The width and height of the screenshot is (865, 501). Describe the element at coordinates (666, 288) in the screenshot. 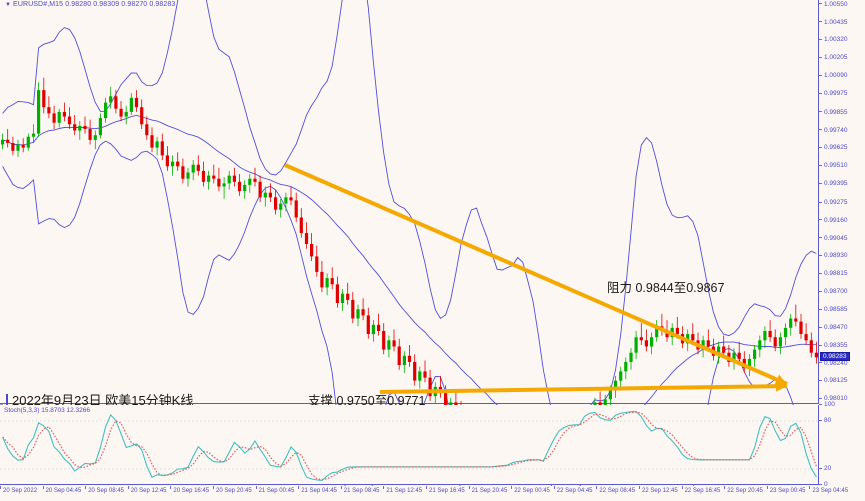

I see `annotation-resistance: 阻力 0.9844至0.9867` at that location.